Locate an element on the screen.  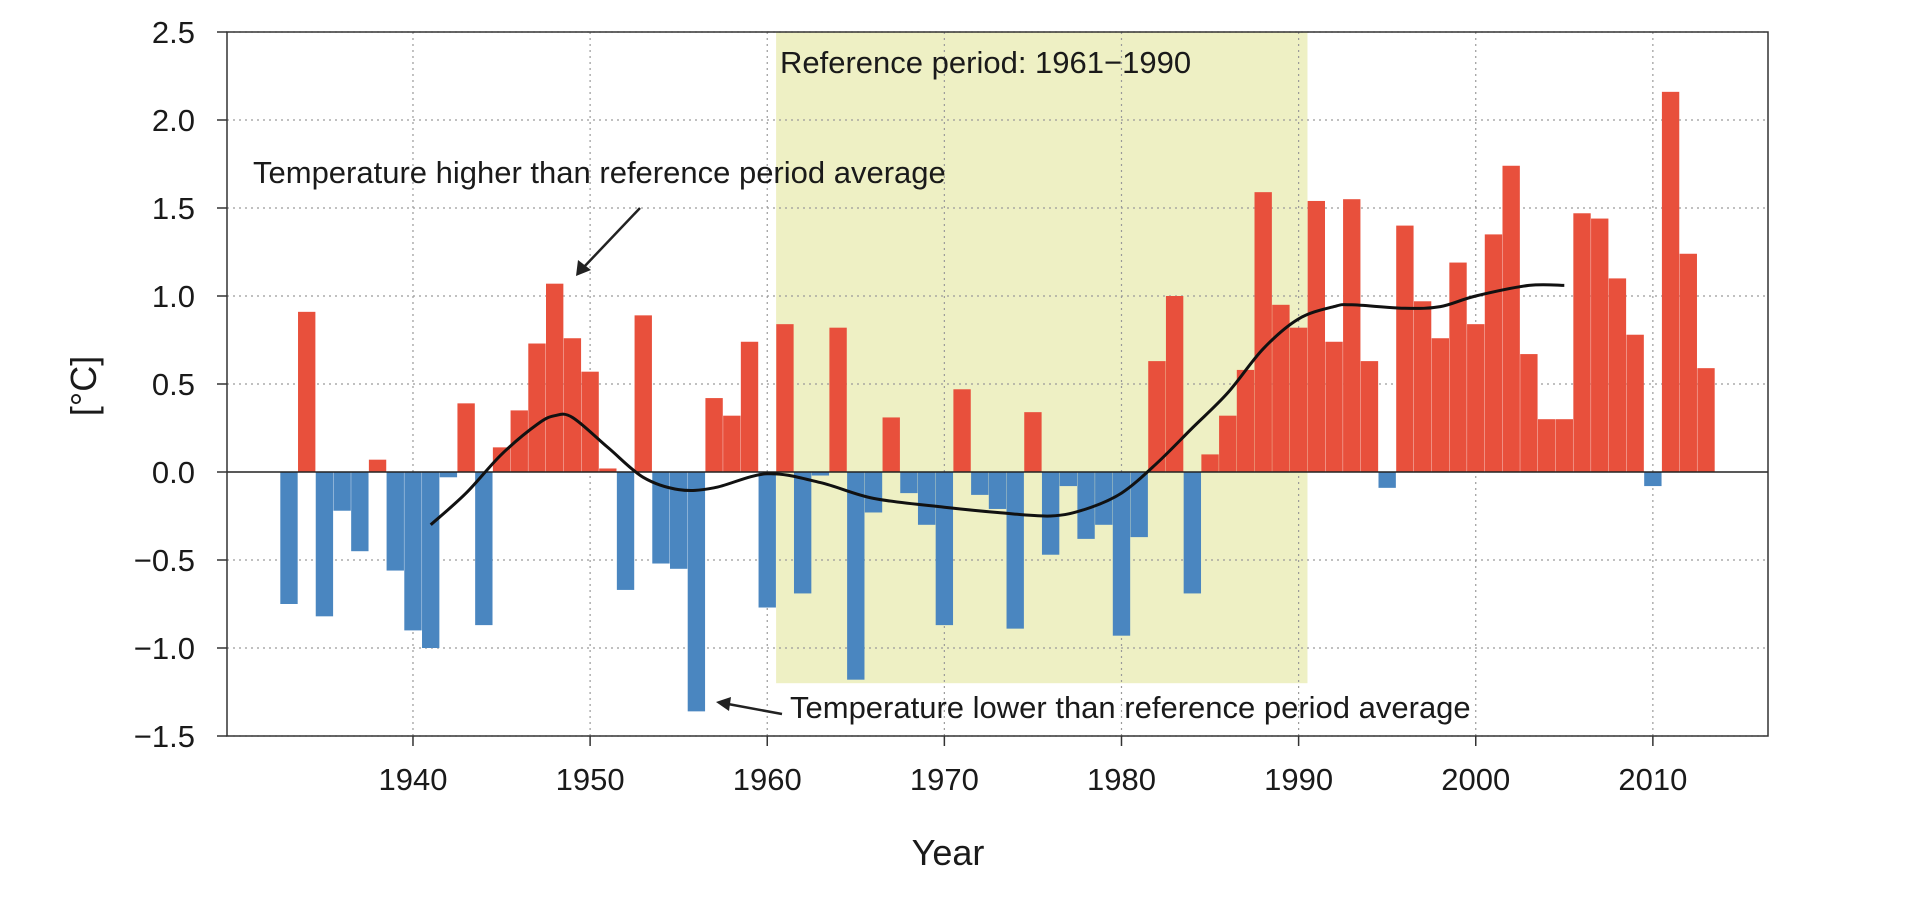
x-tick-label: 1960 is located at coordinates (767, 779).